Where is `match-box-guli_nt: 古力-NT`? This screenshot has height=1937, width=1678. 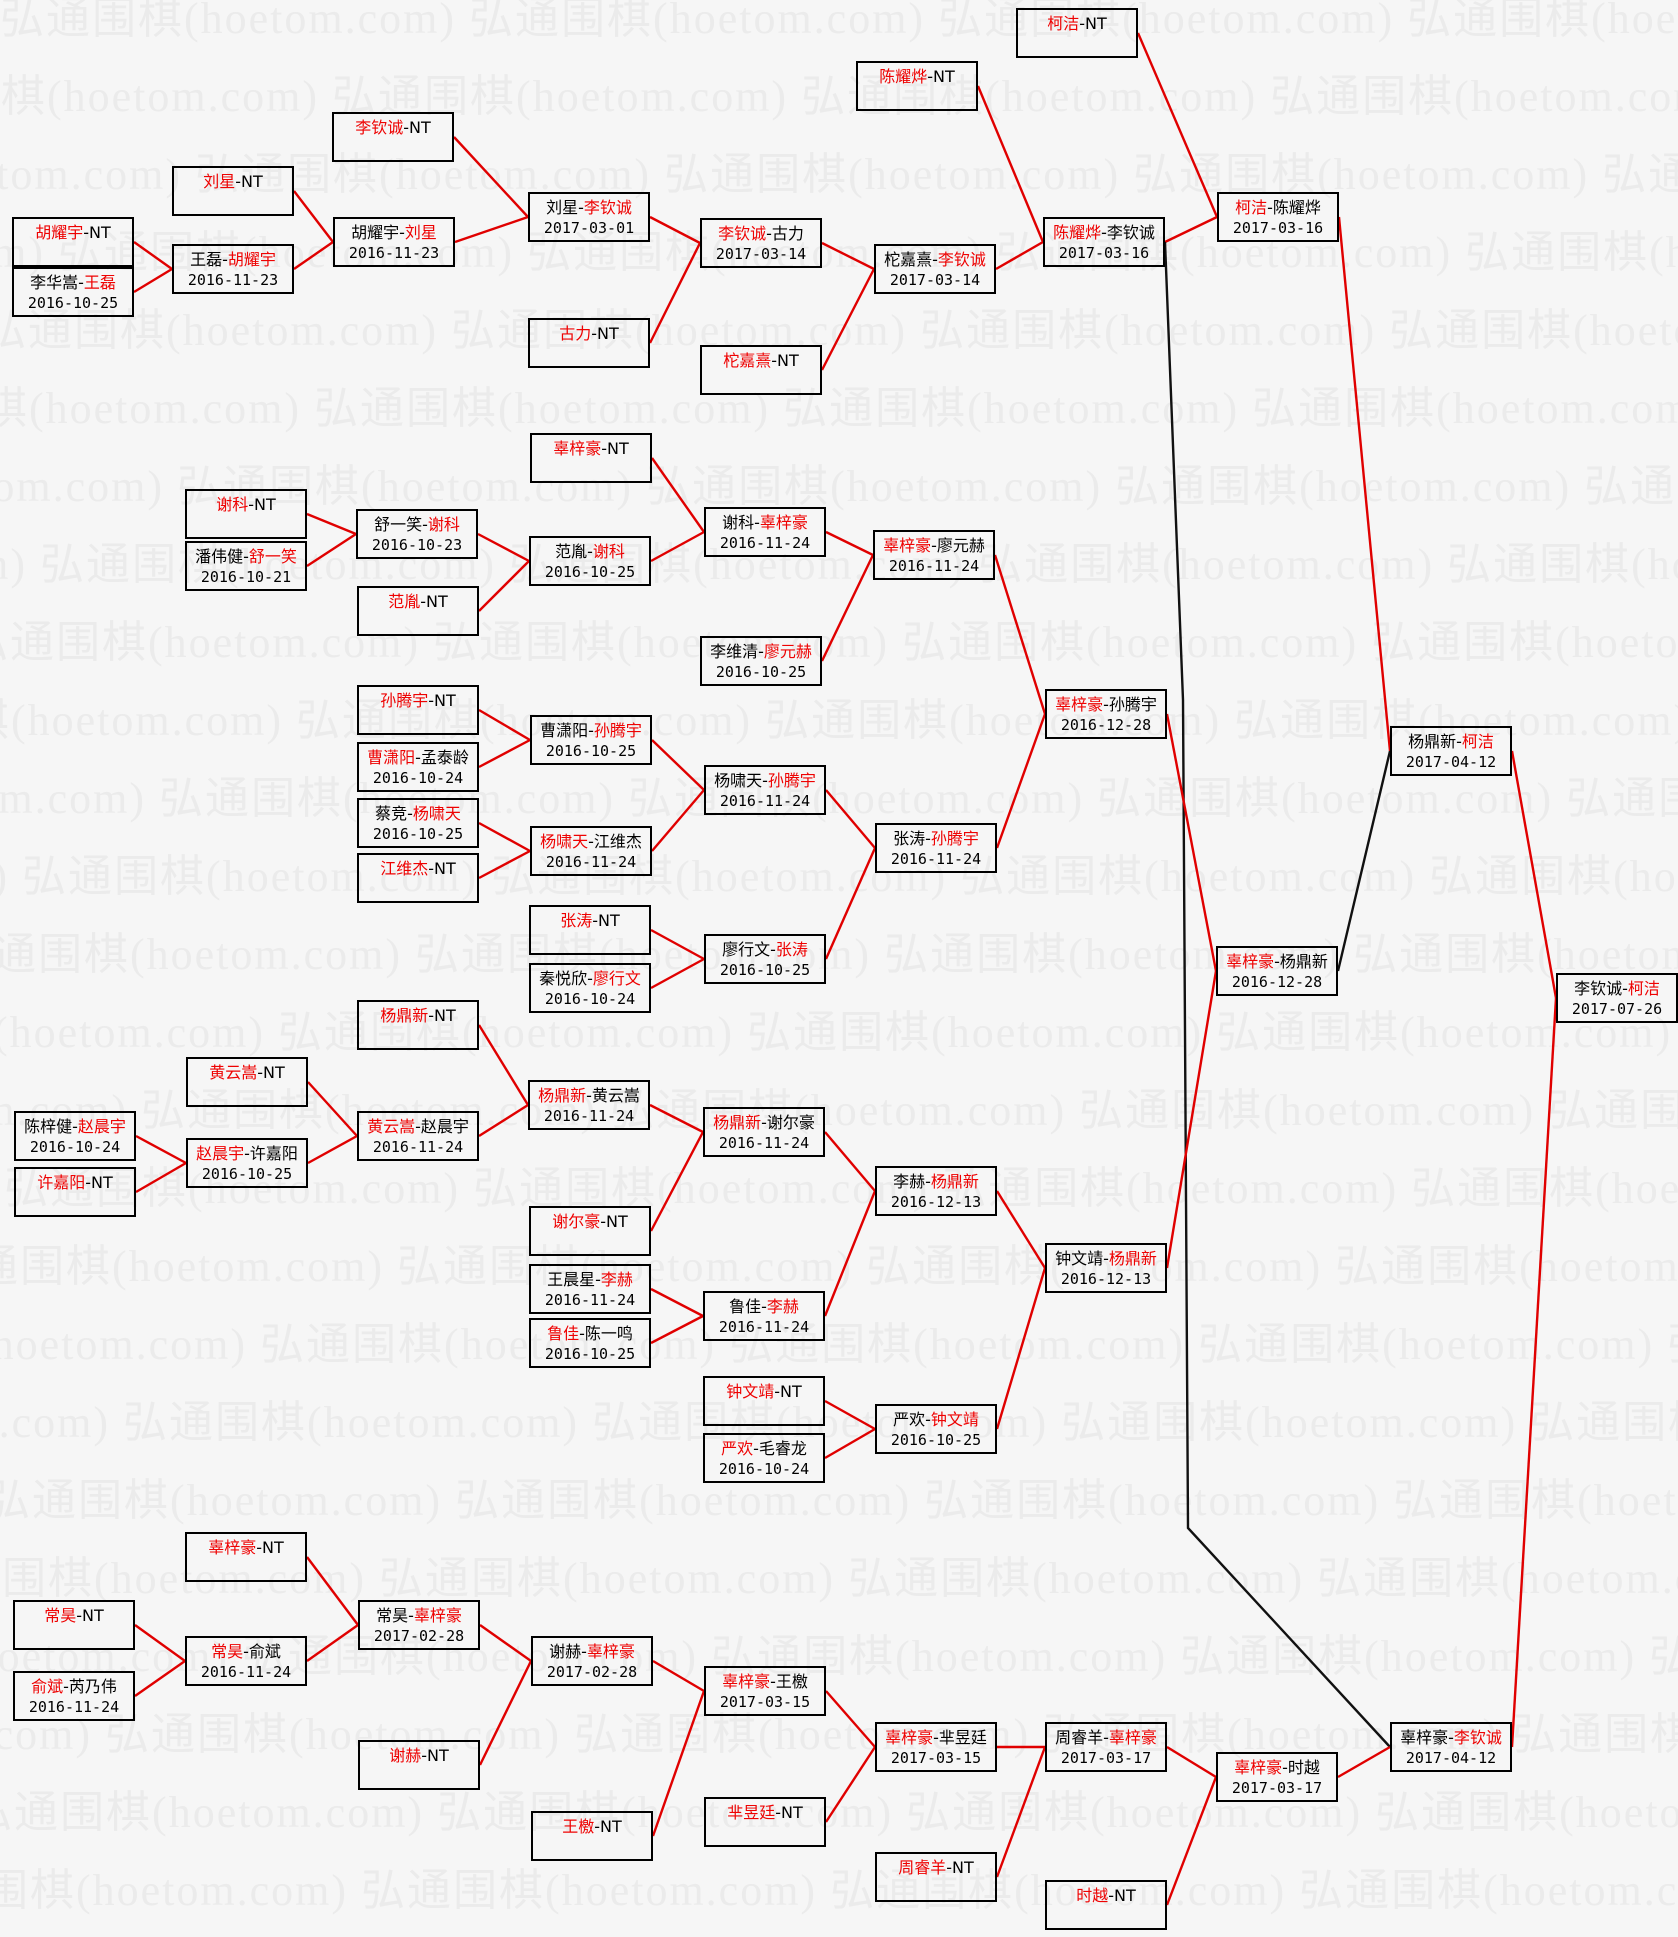
match-box-guli_nt: 古力-NT is located at coordinates (589, 343).